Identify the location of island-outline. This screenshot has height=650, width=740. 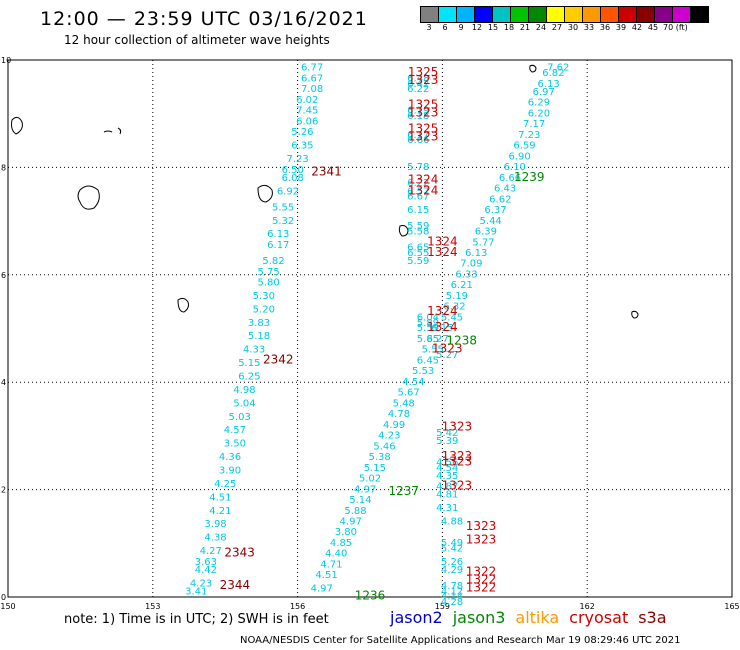
(635, 314).